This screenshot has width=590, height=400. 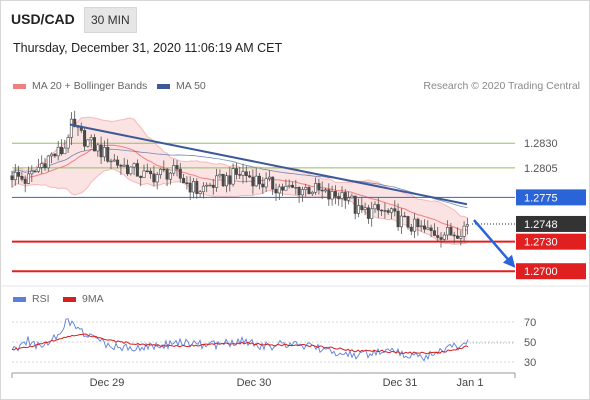 I want to click on x-tick-label: Jan 1, so click(x=470, y=383).